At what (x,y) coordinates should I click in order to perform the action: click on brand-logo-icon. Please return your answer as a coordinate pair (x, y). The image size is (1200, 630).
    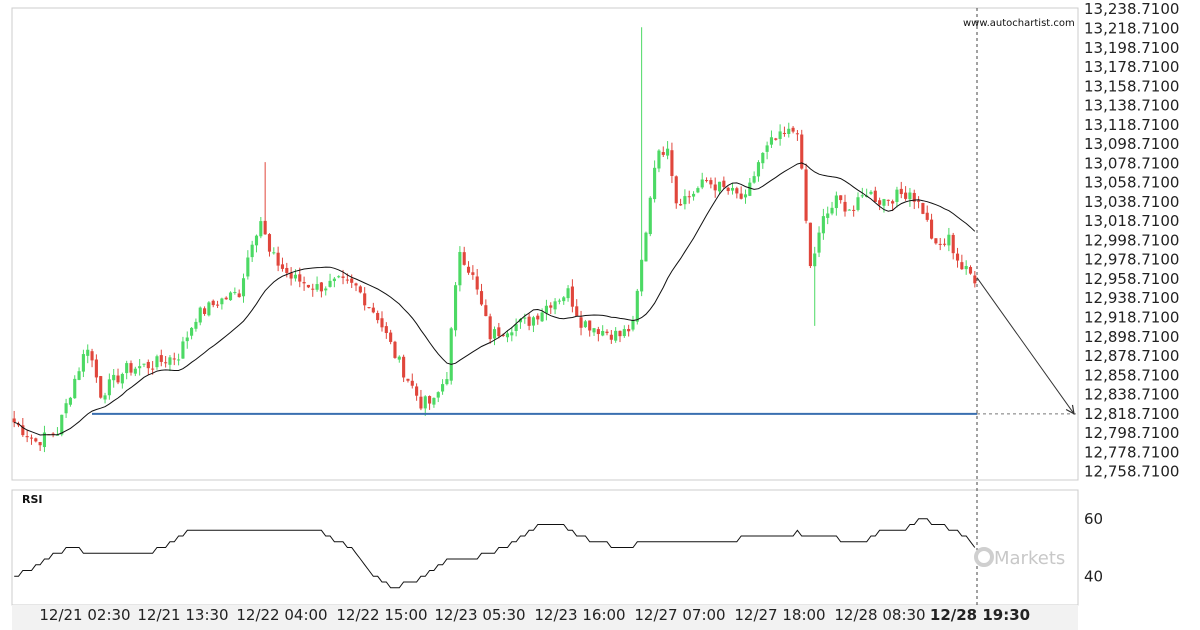
    Looking at the image, I should click on (984, 557).